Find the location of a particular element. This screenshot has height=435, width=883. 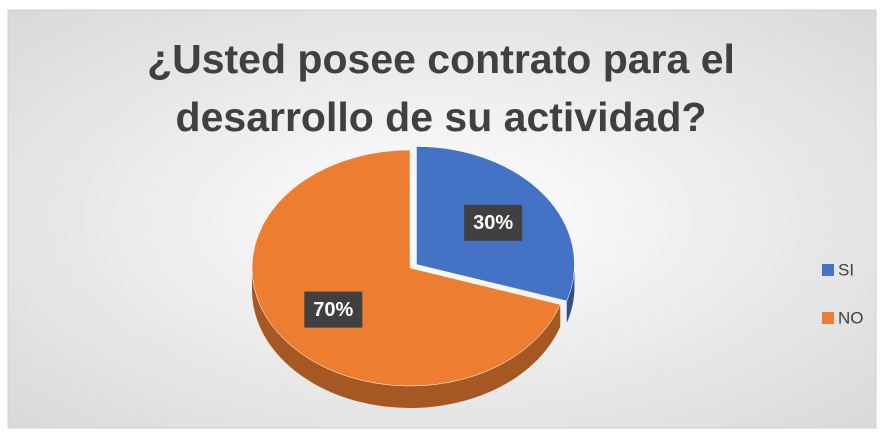

legend-label: SI is located at coordinates (846, 269).